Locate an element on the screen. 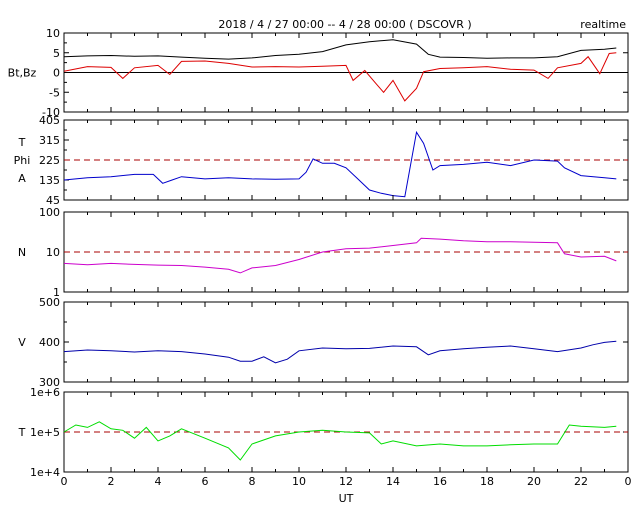  y-tick-label: 300 is located at coordinates (49, 382).